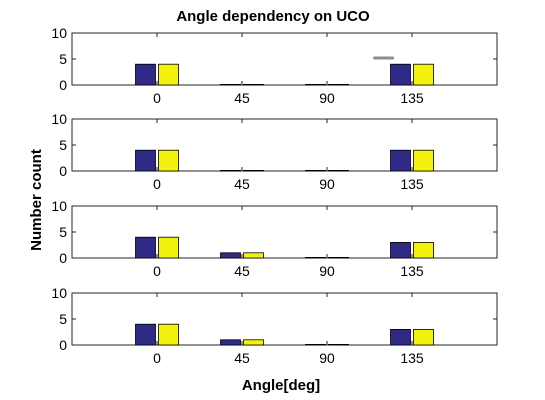 Image resolution: width=545 pixels, height=400 pixels. What do you see at coordinates (36, 200) in the screenshot?
I see `y-axis-label: Number count` at bounding box center [36, 200].